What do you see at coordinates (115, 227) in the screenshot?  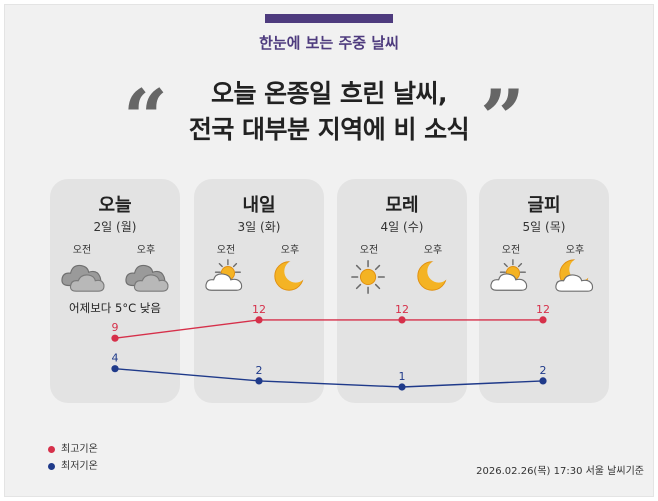 I see `day-date: 2일 (월)` at bounding box center [115, 227].